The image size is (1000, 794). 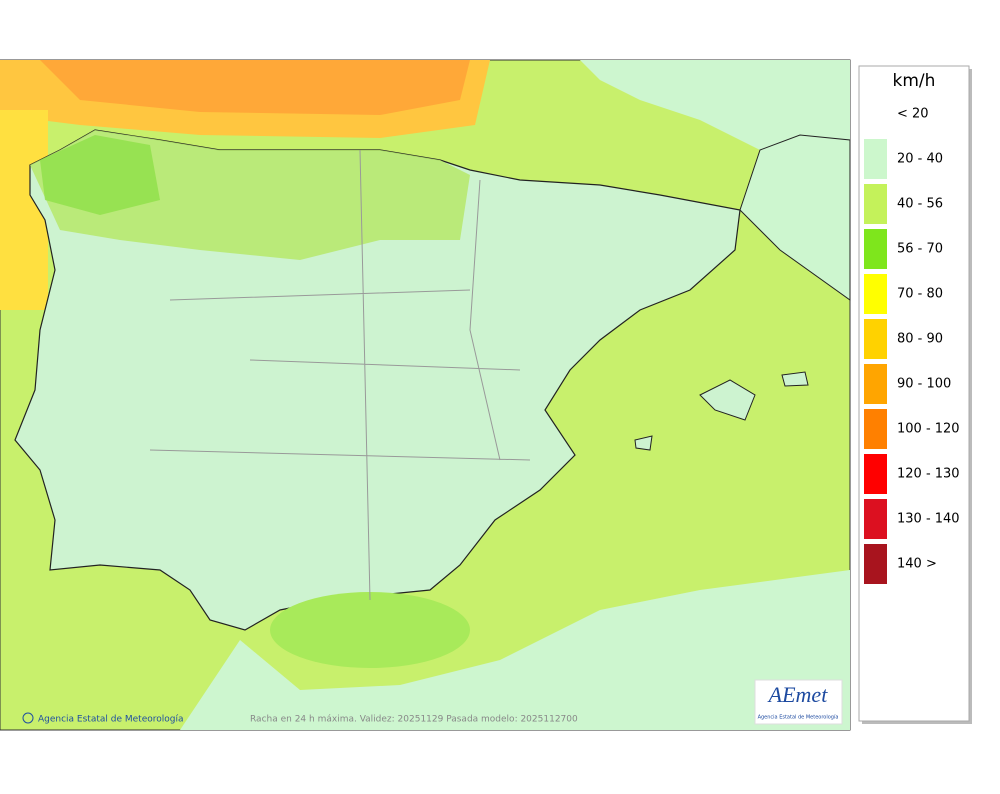 I want to click on legend-label: 20 - 40, so click(x=920, y=159).